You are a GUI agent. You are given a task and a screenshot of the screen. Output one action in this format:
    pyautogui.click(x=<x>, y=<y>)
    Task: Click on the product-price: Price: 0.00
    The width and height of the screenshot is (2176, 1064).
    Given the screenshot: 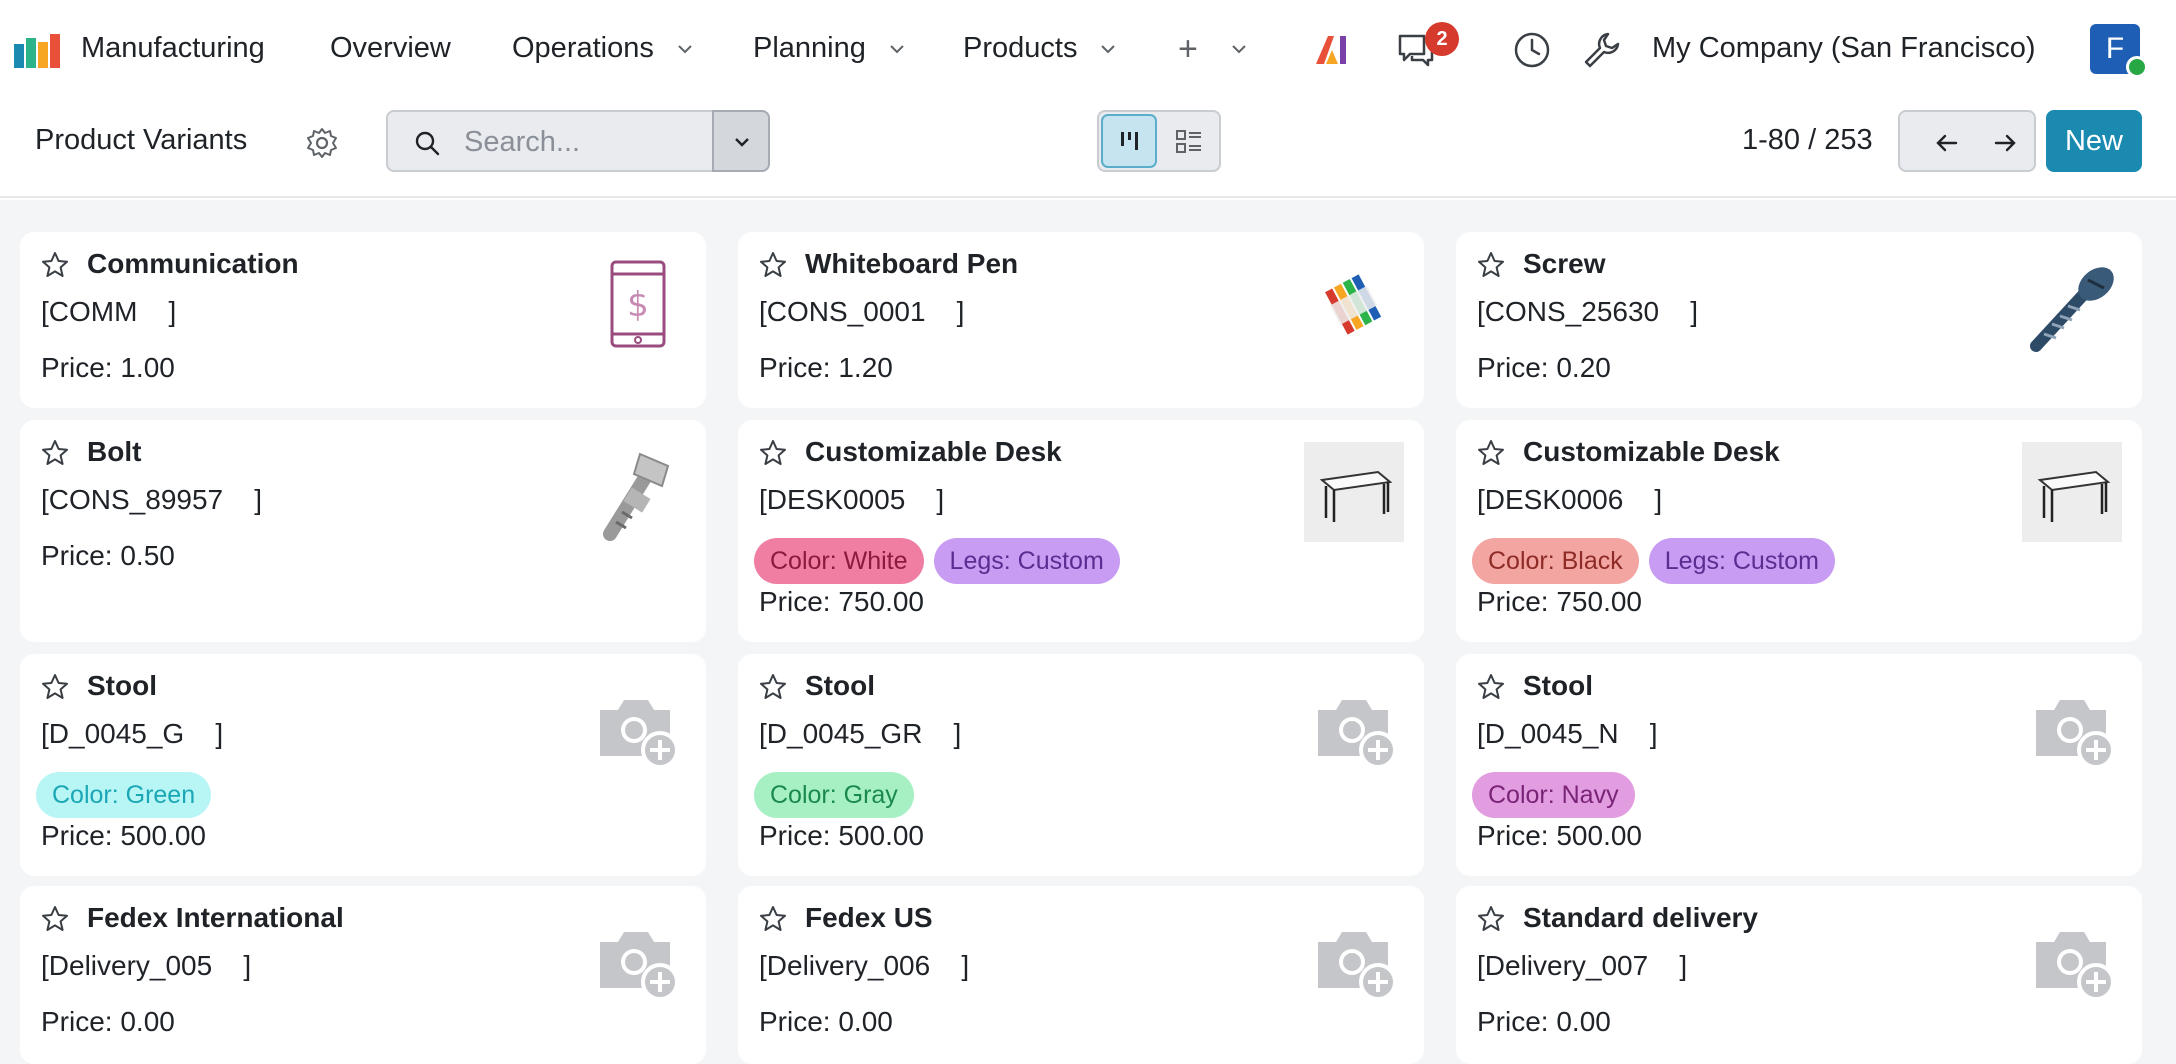 What is the action you would take?
    pyautogui.click(x=108, y=1021)
    